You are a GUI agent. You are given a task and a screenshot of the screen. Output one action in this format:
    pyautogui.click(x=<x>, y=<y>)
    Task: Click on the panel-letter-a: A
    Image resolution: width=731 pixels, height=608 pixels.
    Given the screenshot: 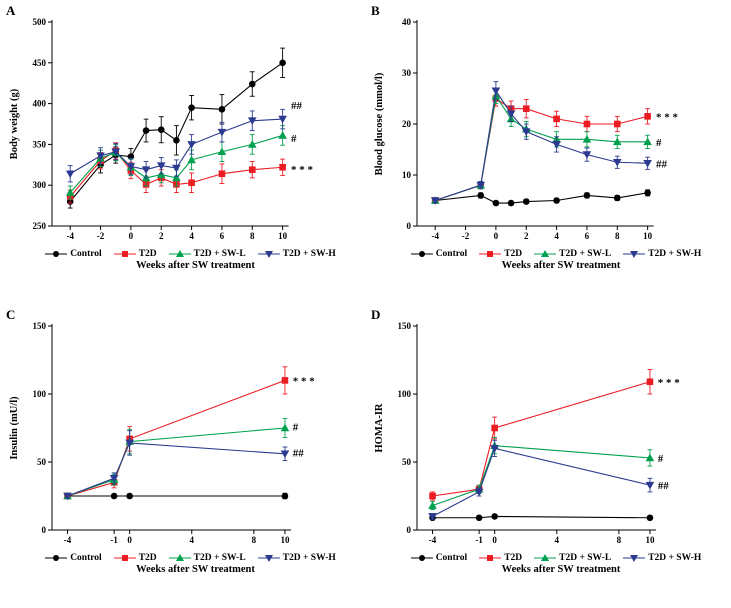 What is the action you would take?
    pyautogui.click(x=11, y=10)
    